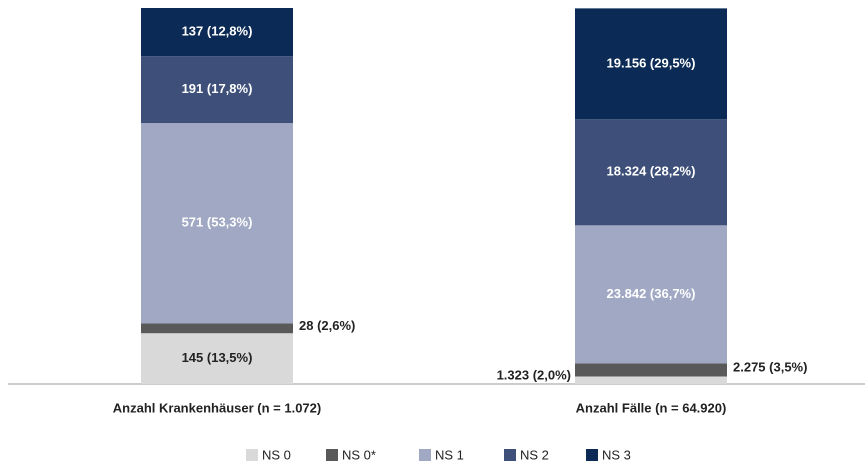 This screenshot has height=464, width=865. What do you see at coordinates (359, 454) in the screenshot?
I see `legend-label: NS 0*` at bounding box center [359, 454].